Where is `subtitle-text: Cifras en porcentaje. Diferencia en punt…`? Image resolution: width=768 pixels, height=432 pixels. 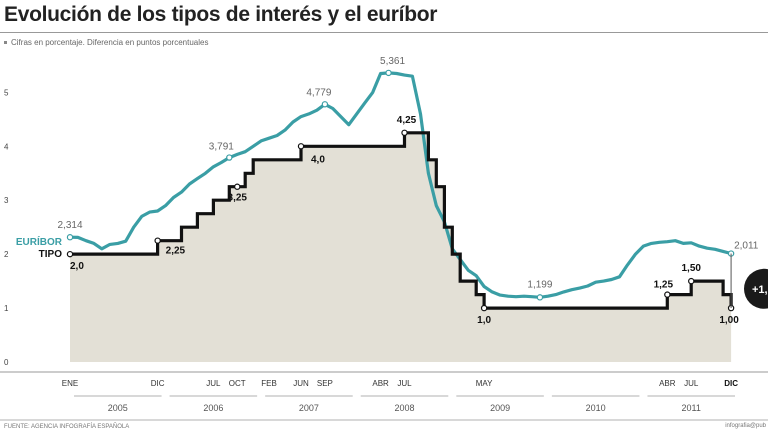
subtitle-text: Cifras en porcentaje. Diferencia en punt… is located at coordinates (110, 42).